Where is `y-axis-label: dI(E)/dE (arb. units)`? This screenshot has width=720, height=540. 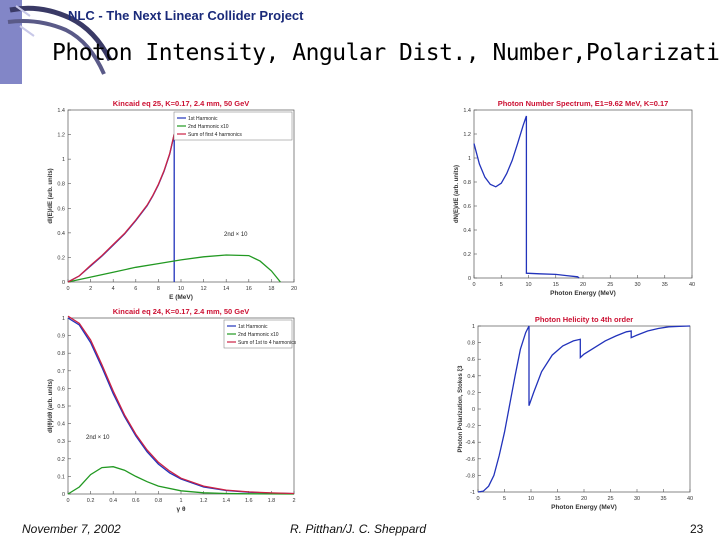 y-axis-label: dI(E)/dE (arb. units) is located at coordinates (51, 195).